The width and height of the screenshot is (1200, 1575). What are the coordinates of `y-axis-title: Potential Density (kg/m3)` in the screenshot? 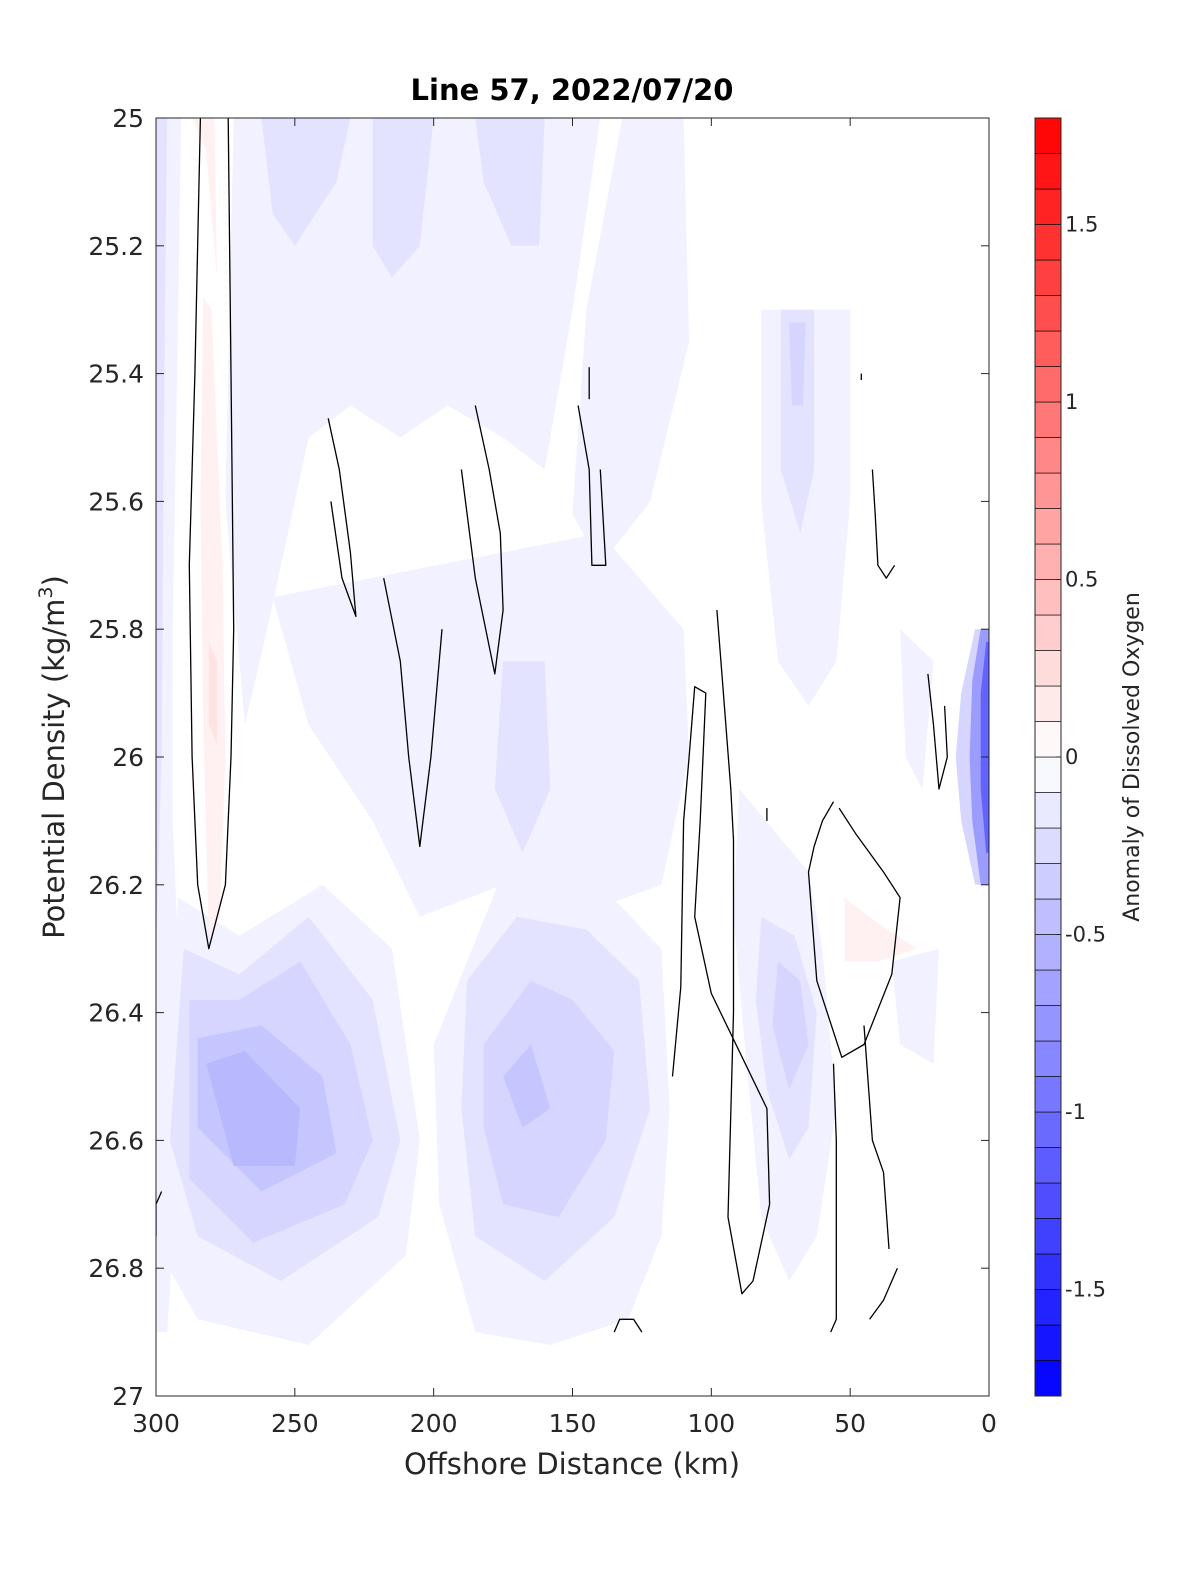 It's located at (53, 757).